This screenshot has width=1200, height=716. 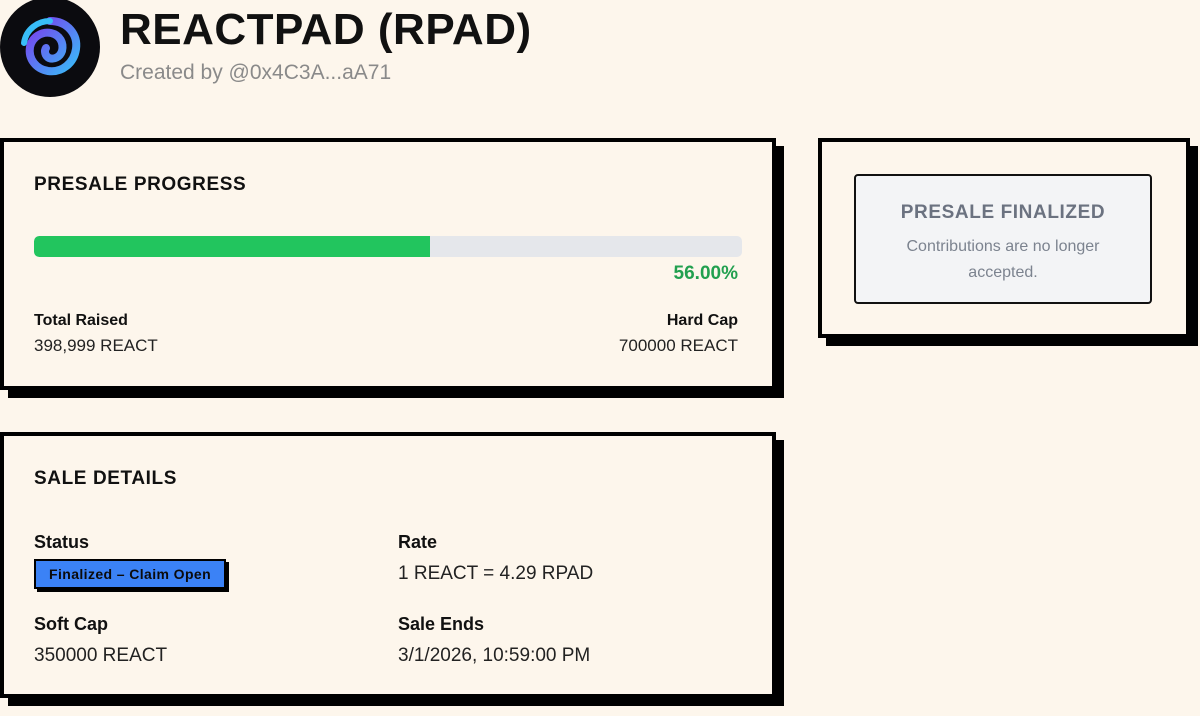 What do you see at coordinates (678, 334) in the screenshot?
I see `hard-cap: Hard Cap 700000 REACT` at bounding box center [678, 334].